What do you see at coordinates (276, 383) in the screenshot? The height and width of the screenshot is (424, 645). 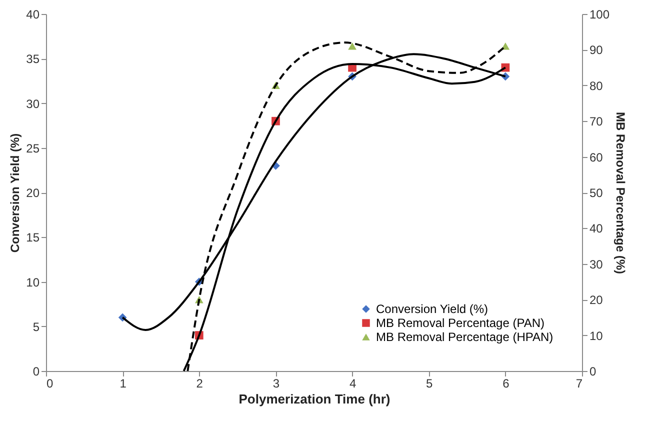 I see `x-tick-label: 3` at bounding box center [276, 383].